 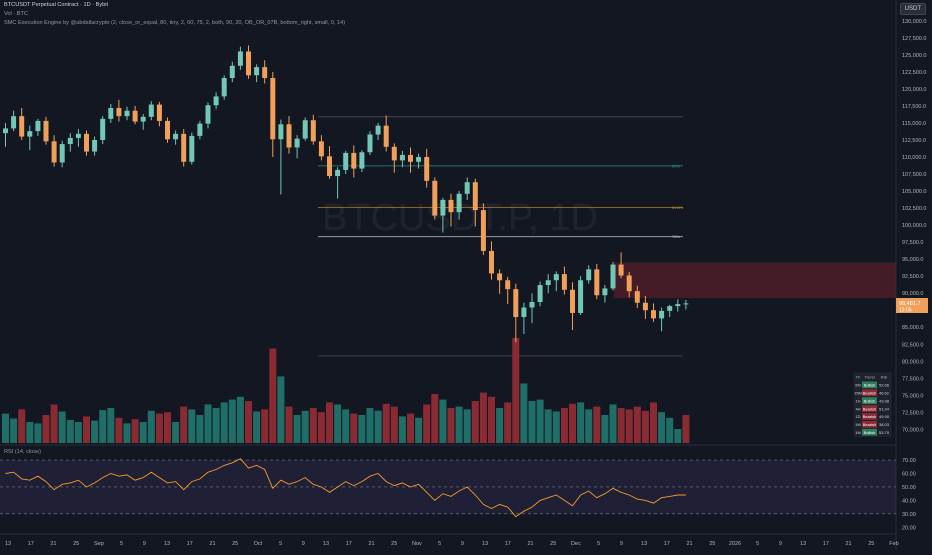 What do you see at coordinates (912, 9) in the screenshot?
I see `currency-badge: USDT` at bounding box center [912, 9].